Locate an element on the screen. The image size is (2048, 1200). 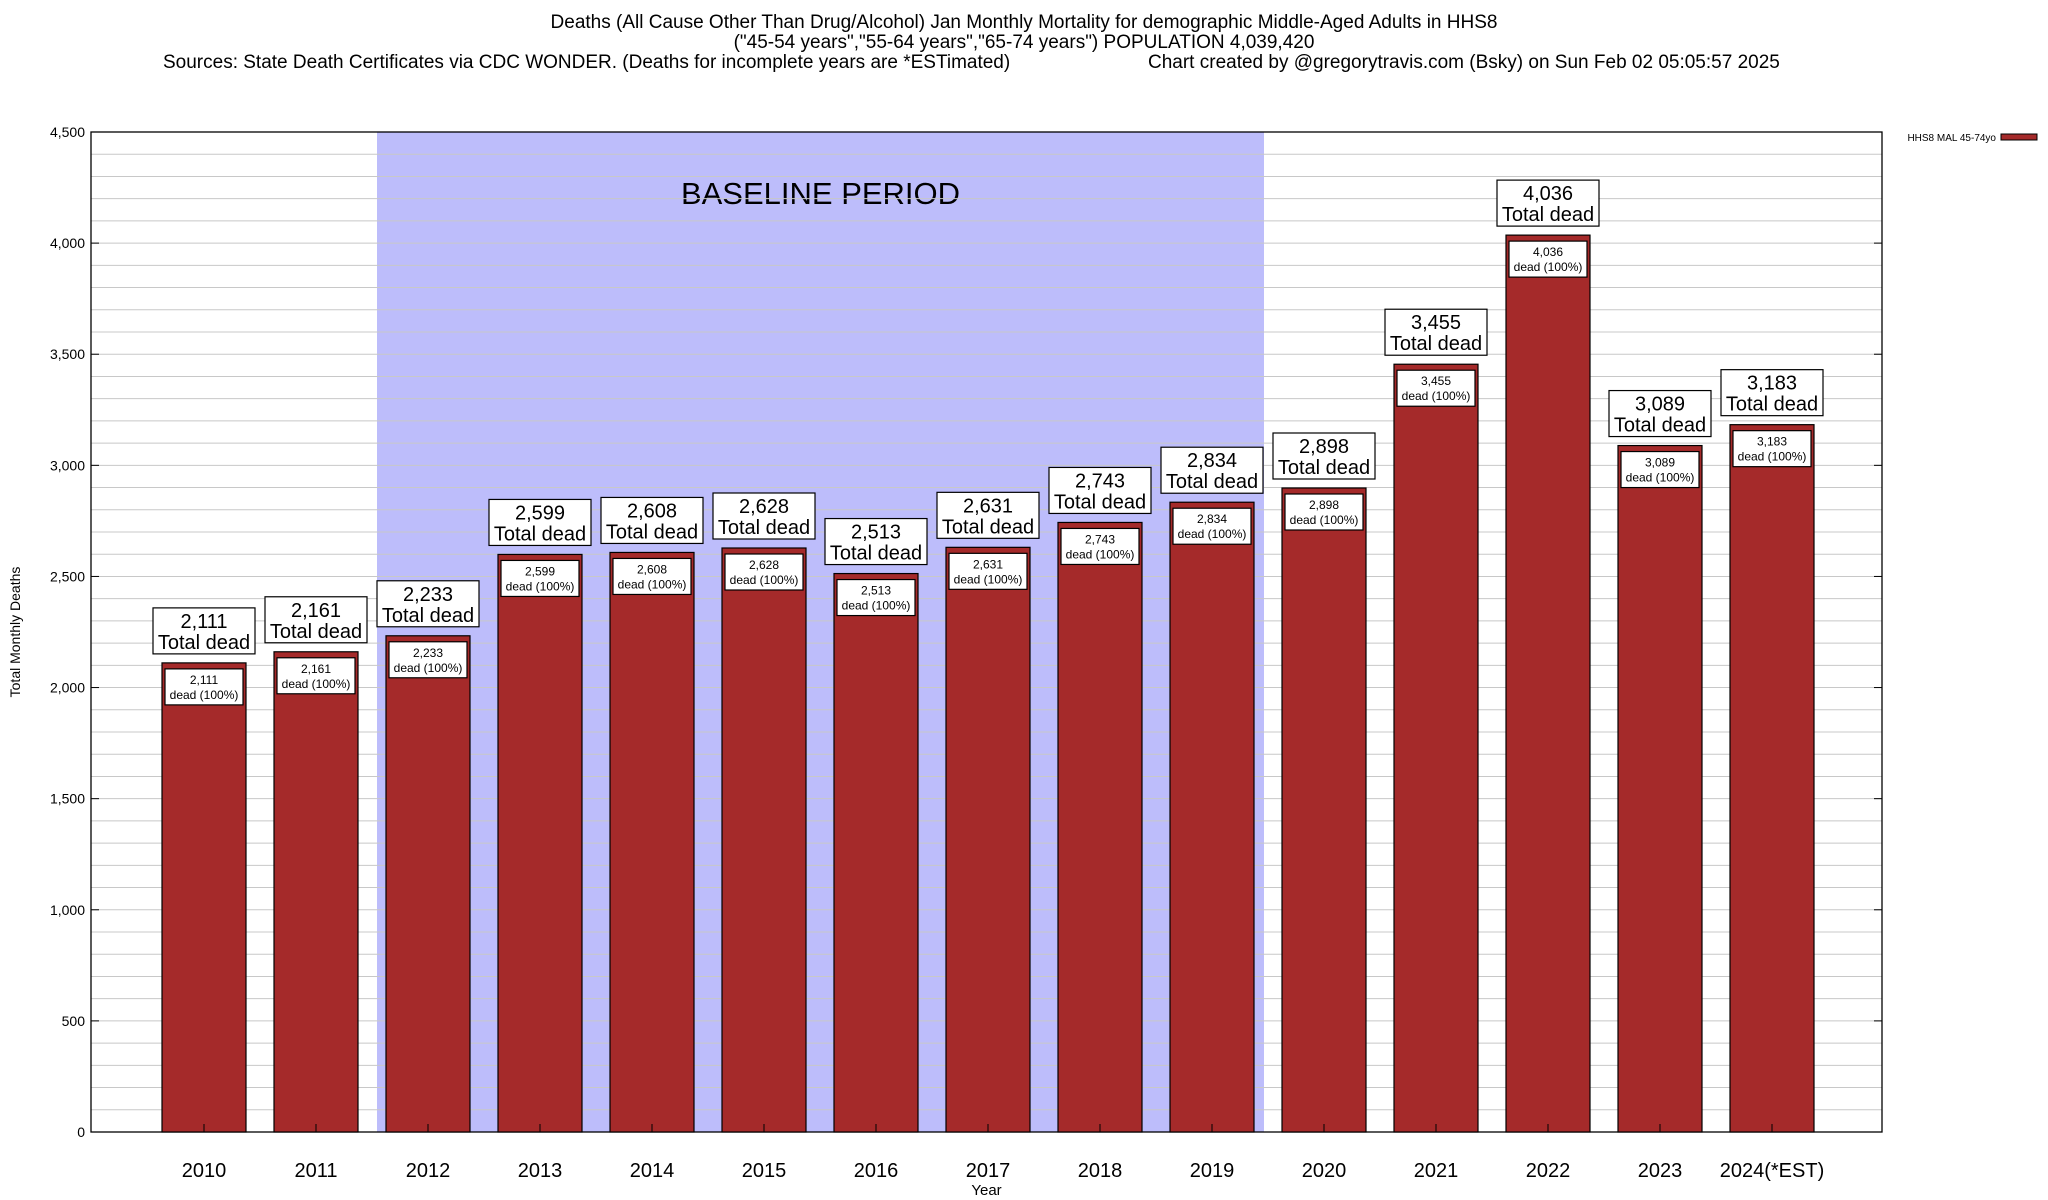
x-tick-label: 2010 is located at coordinates (204, 1171).